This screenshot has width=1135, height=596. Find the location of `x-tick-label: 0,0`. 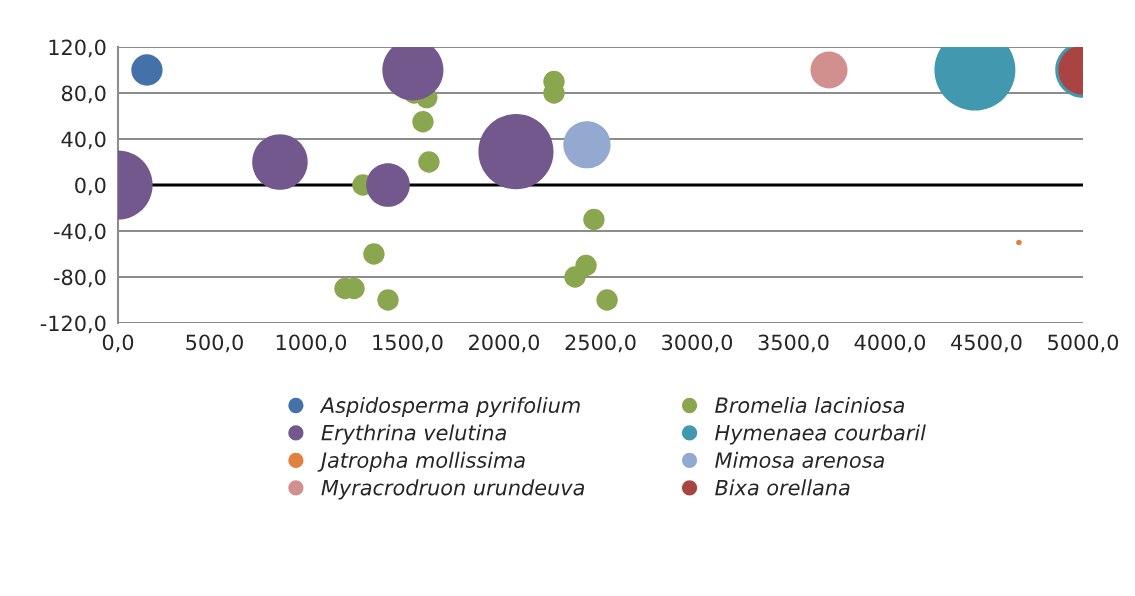

x-tick-label: 0,0 is located at coordinates (118, 343).